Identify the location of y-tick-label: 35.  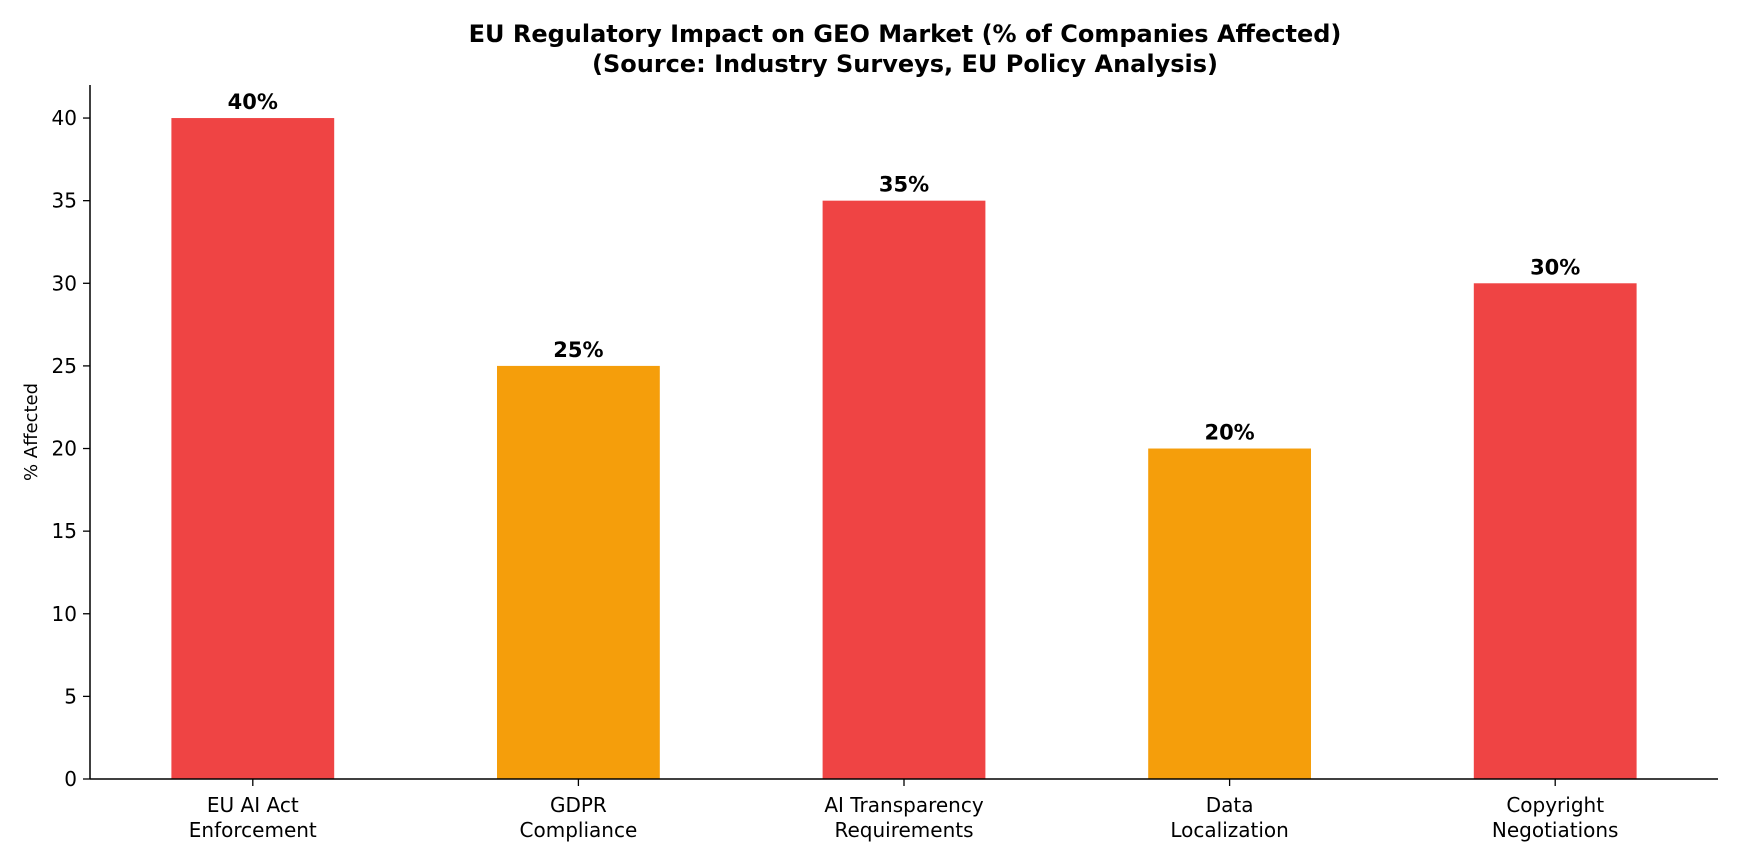
(64, 201).